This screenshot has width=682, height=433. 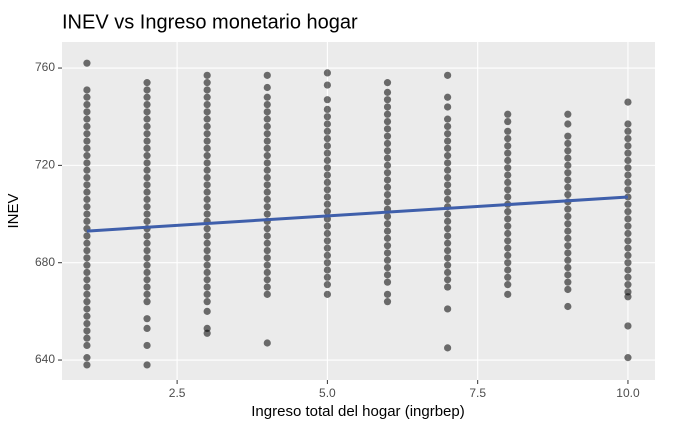 What do you see at coordinates (45, 262) in the screenshot?
I see `y-tick-label: 680` at bounding box center [45, 262].